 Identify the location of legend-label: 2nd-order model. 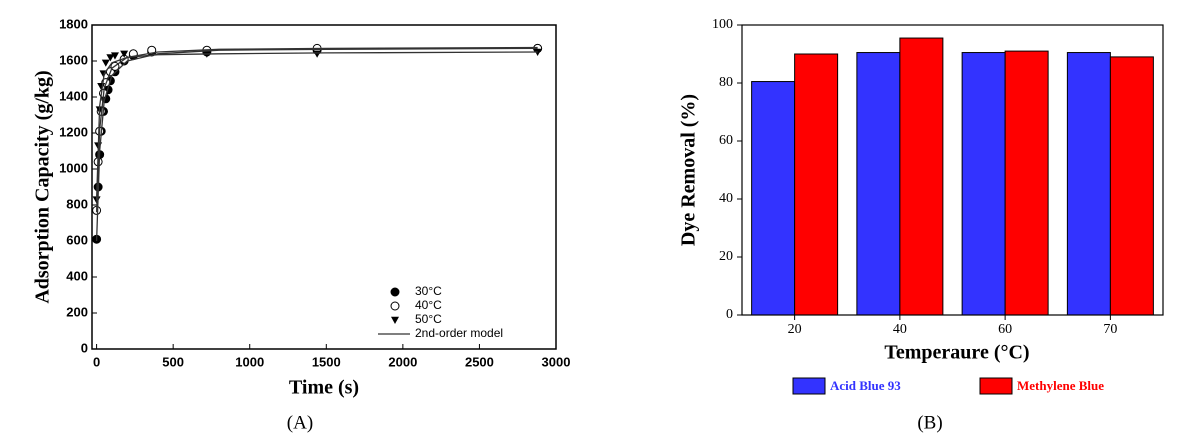
(459, 333).